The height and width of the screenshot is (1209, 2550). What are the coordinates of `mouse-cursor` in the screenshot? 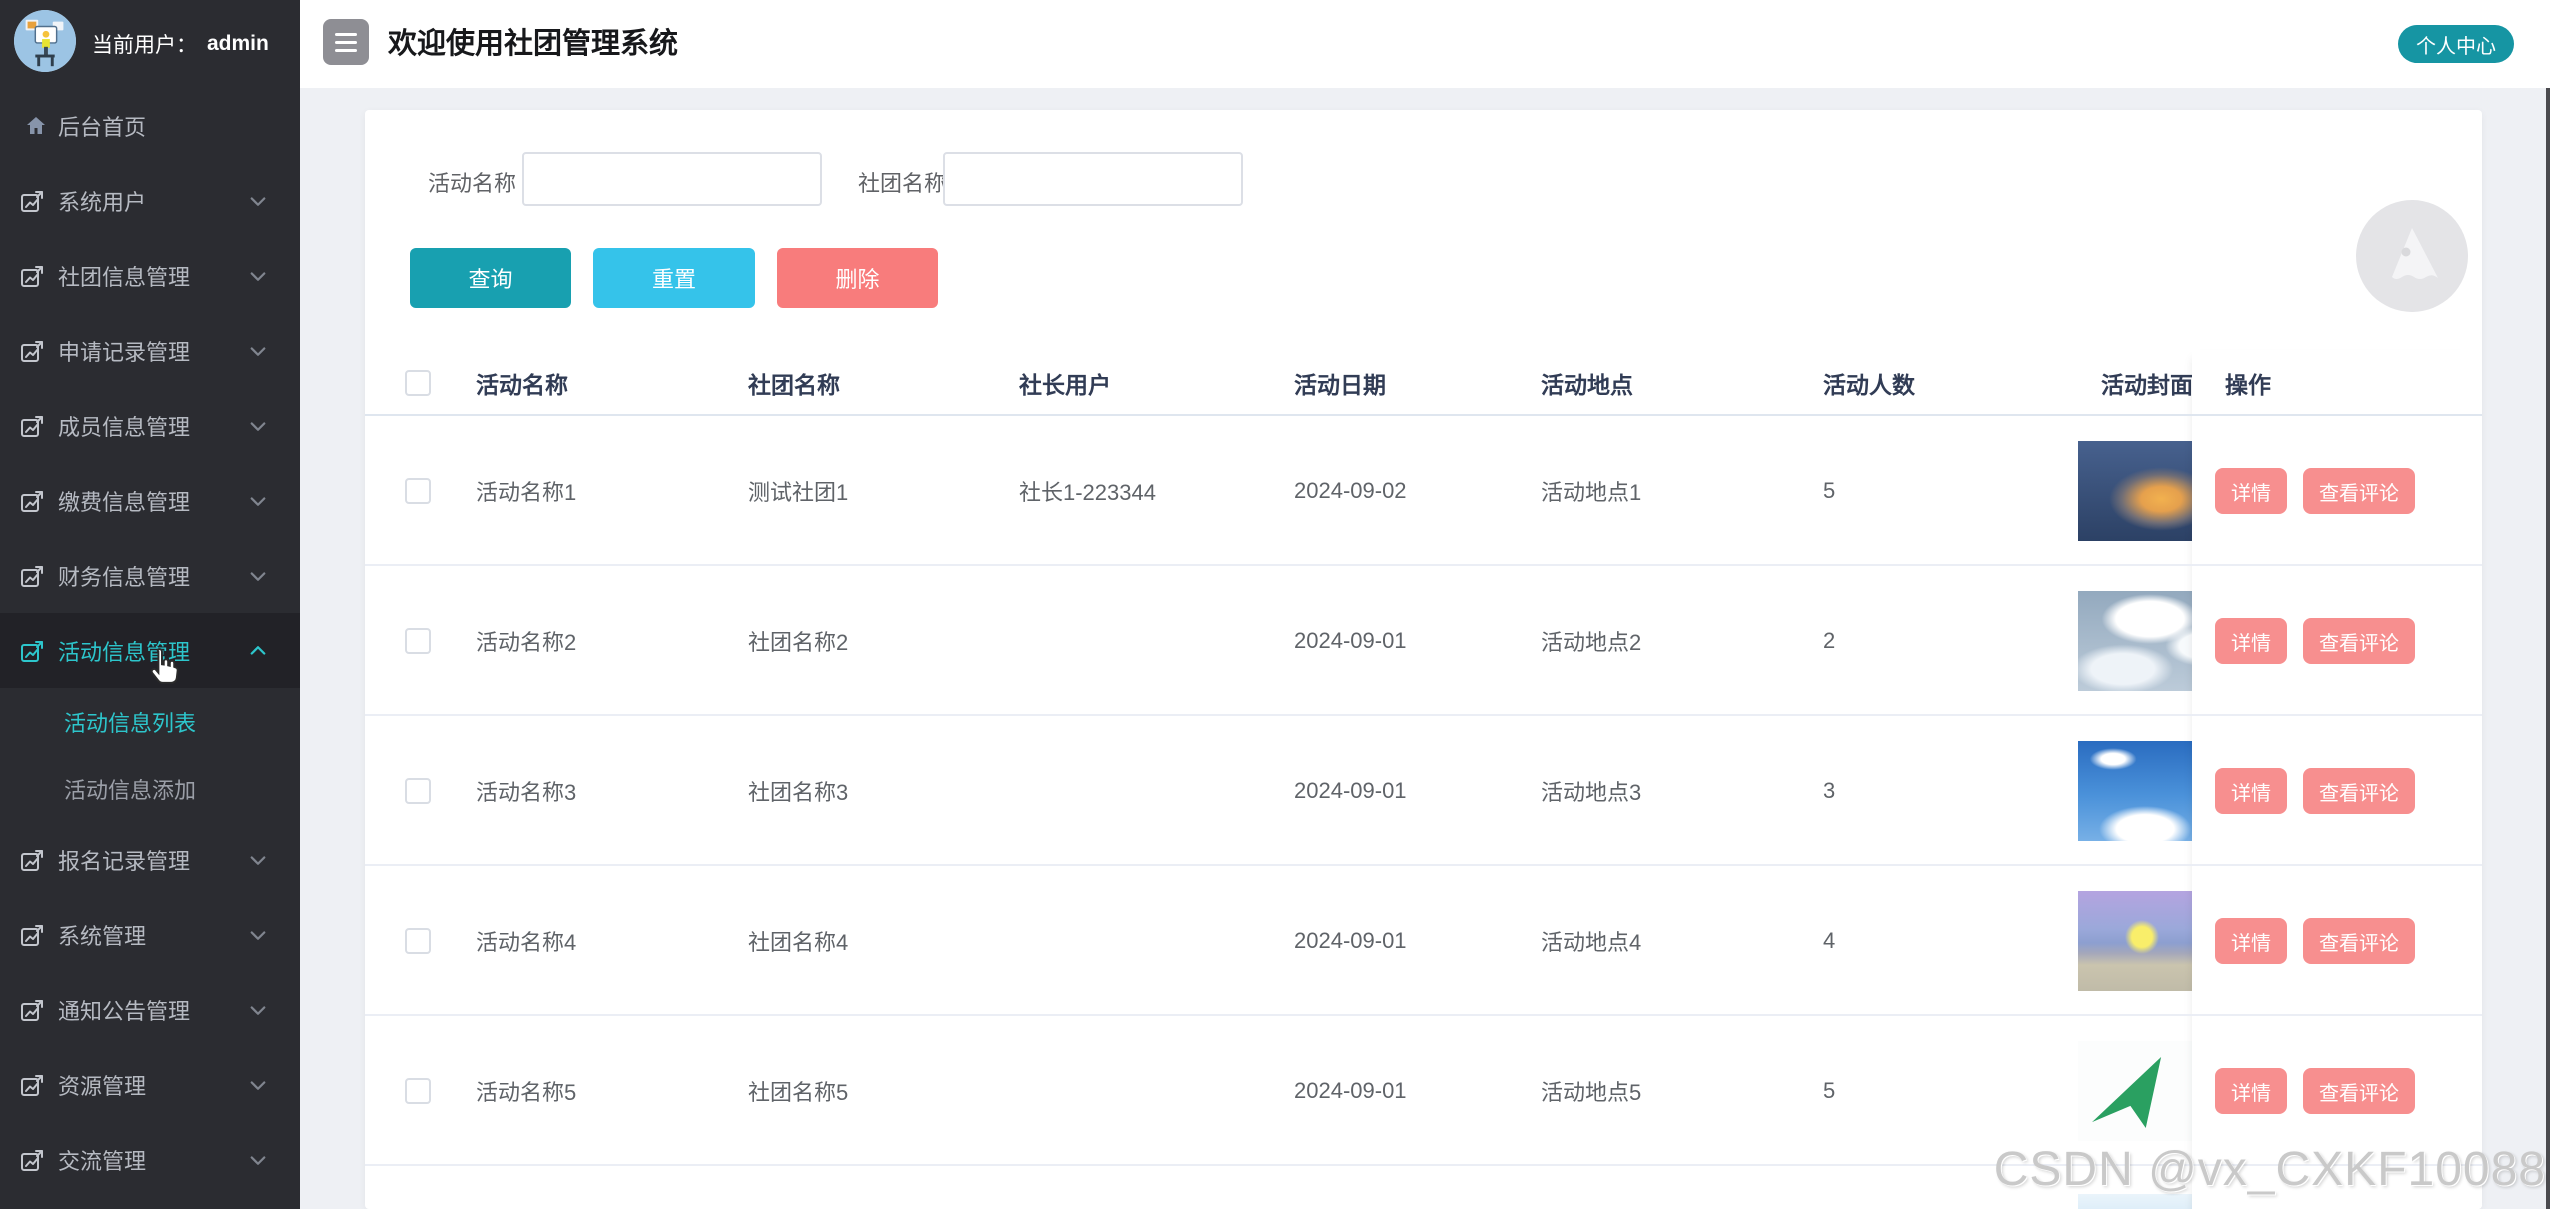 It's located at (164, 666).